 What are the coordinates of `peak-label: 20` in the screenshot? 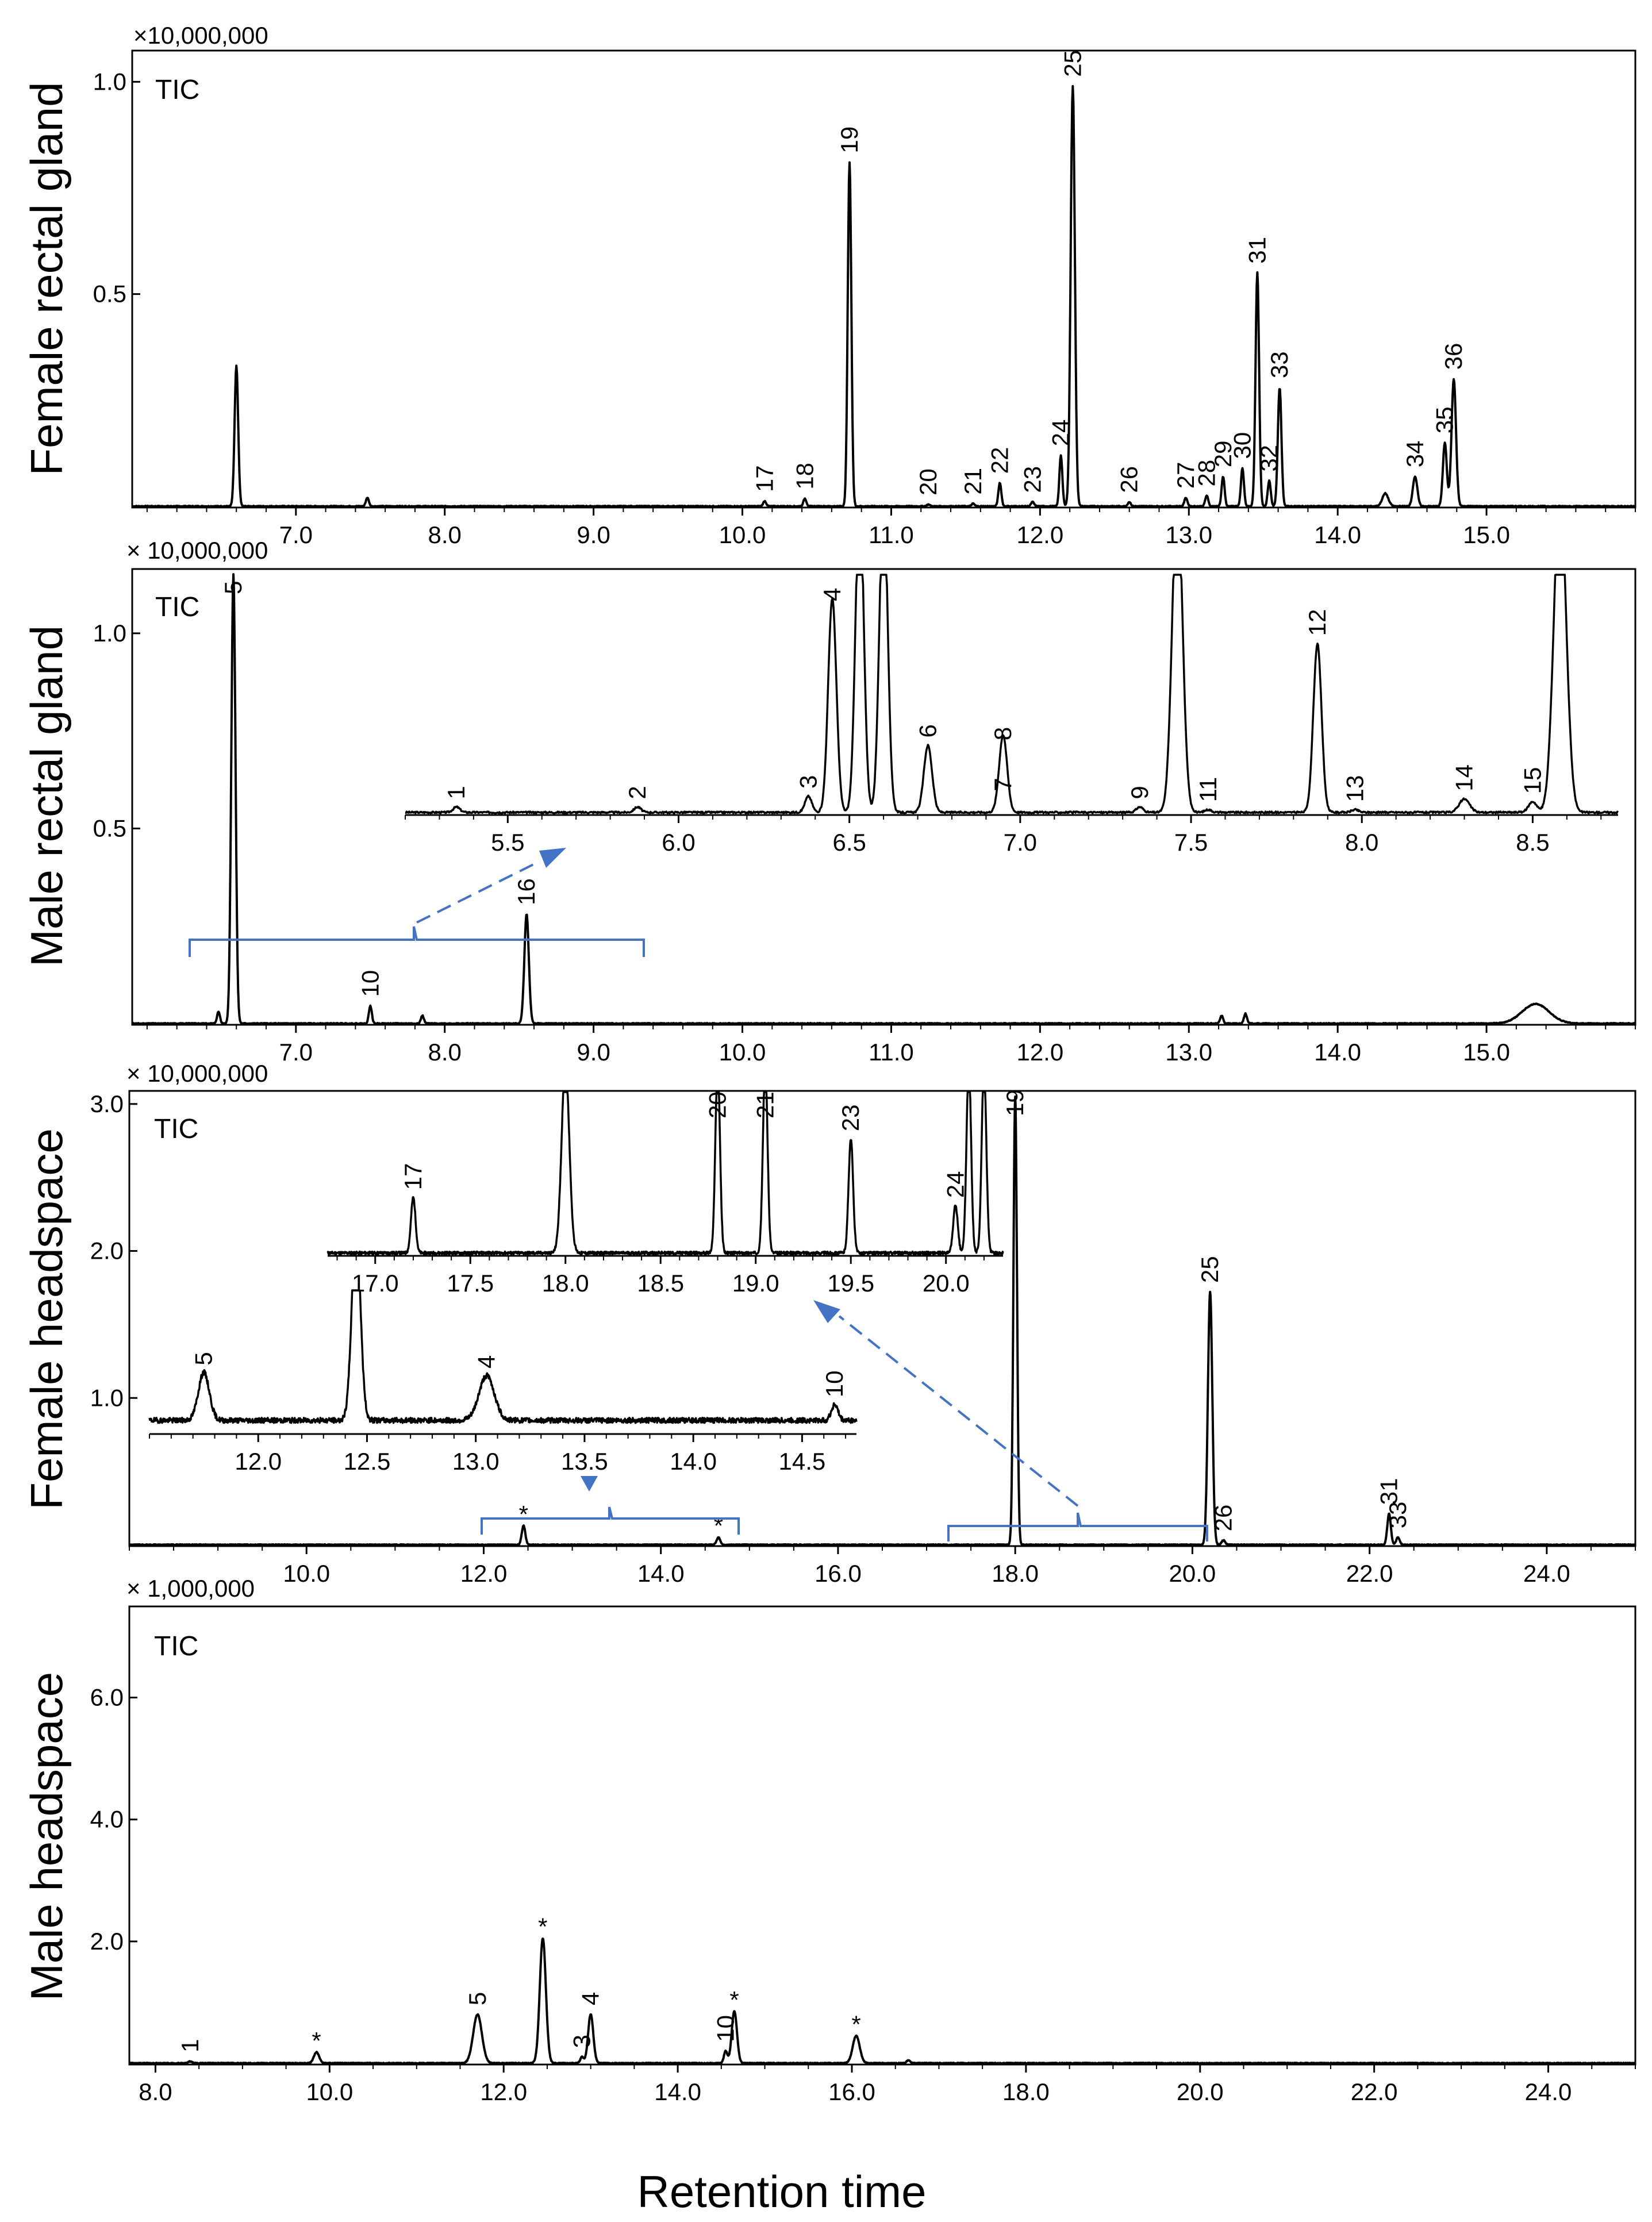 It's located at (929, 481).